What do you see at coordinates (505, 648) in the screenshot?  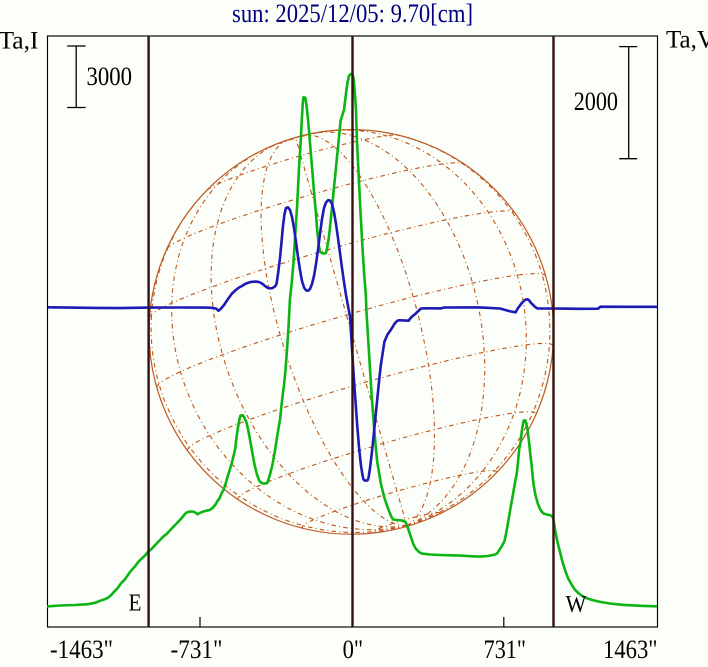 I see `svg-text: 731"` at bounding box center [505, 648].